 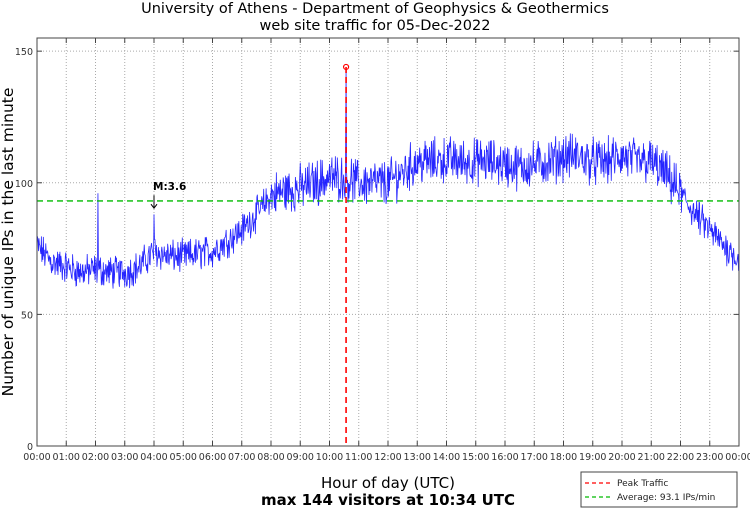 What do you see at coordinates (709, 457) in the screenshot?
I see `x-tick-label: 23:00` at bounding box center [709, 457].